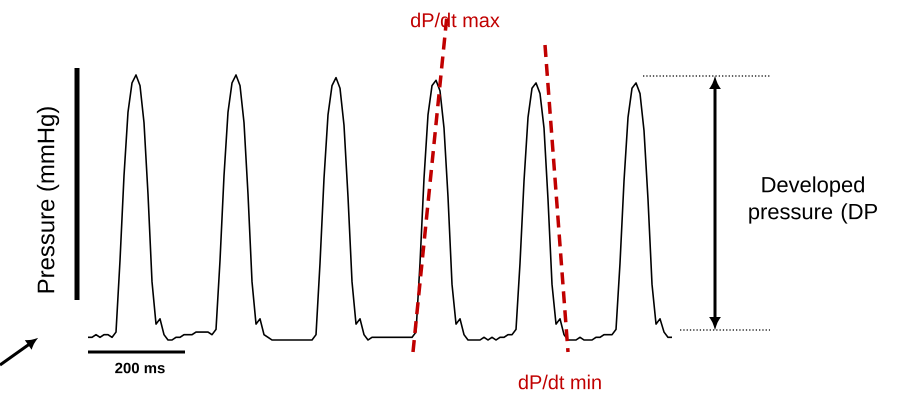 The image size is (897, 402). I want to click on y-axis-title: Pressure (mmHg), so click(48, 199).